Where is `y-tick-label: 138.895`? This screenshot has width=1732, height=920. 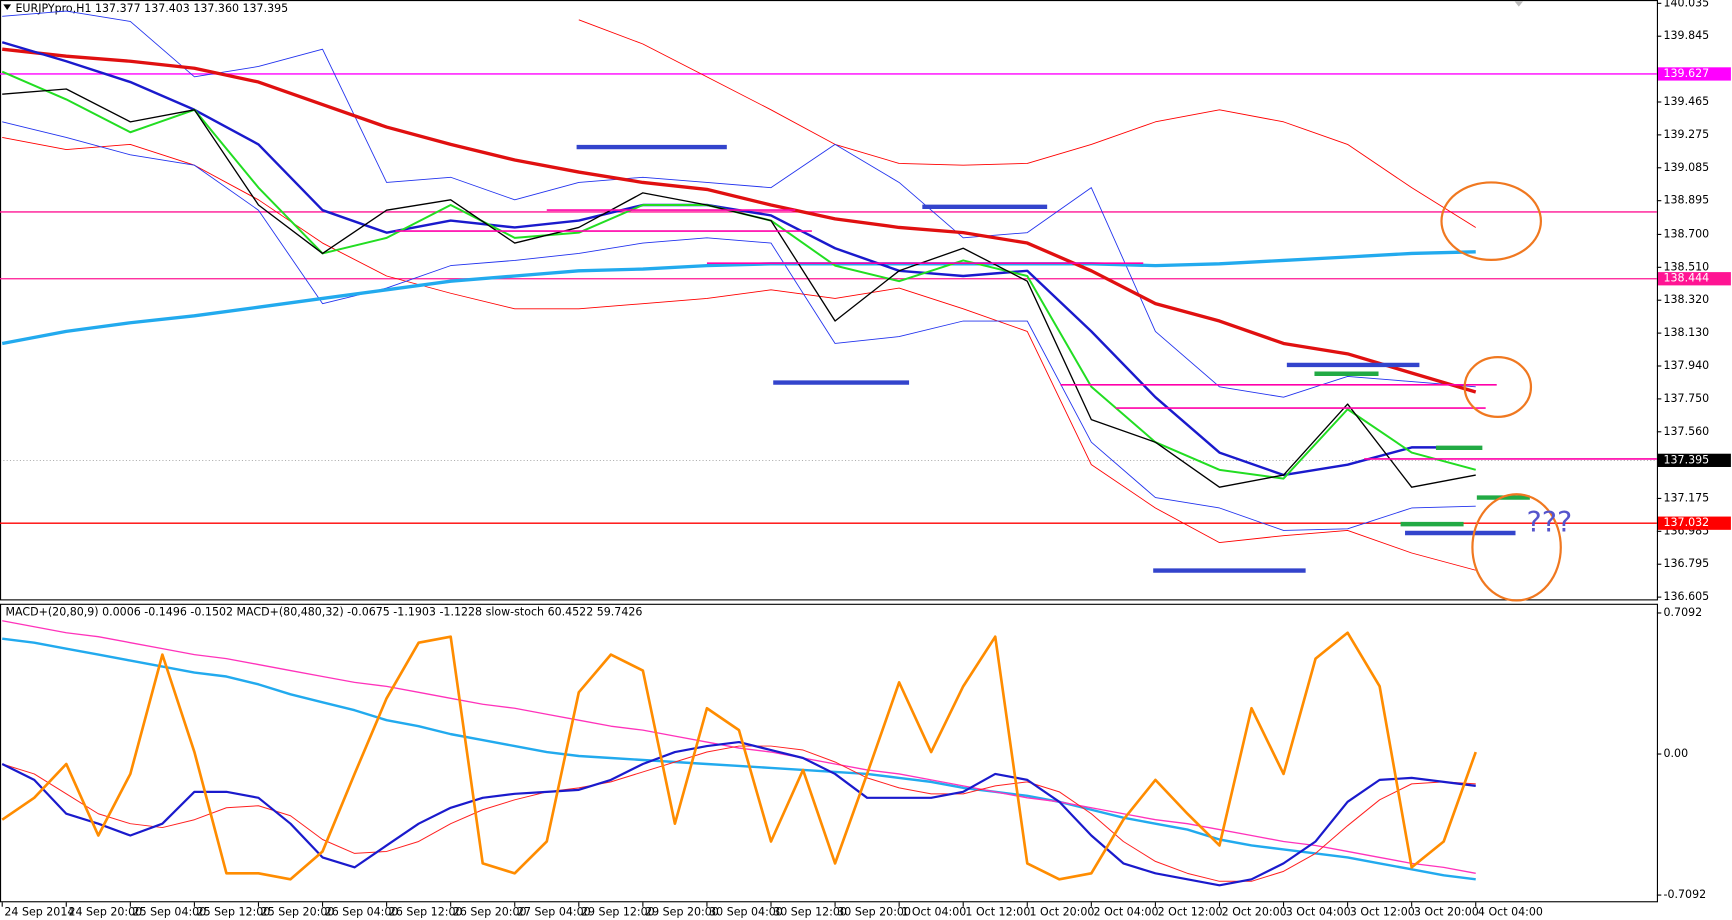
y-tick-label: 138.895 is located at coordinates (1687, 200).